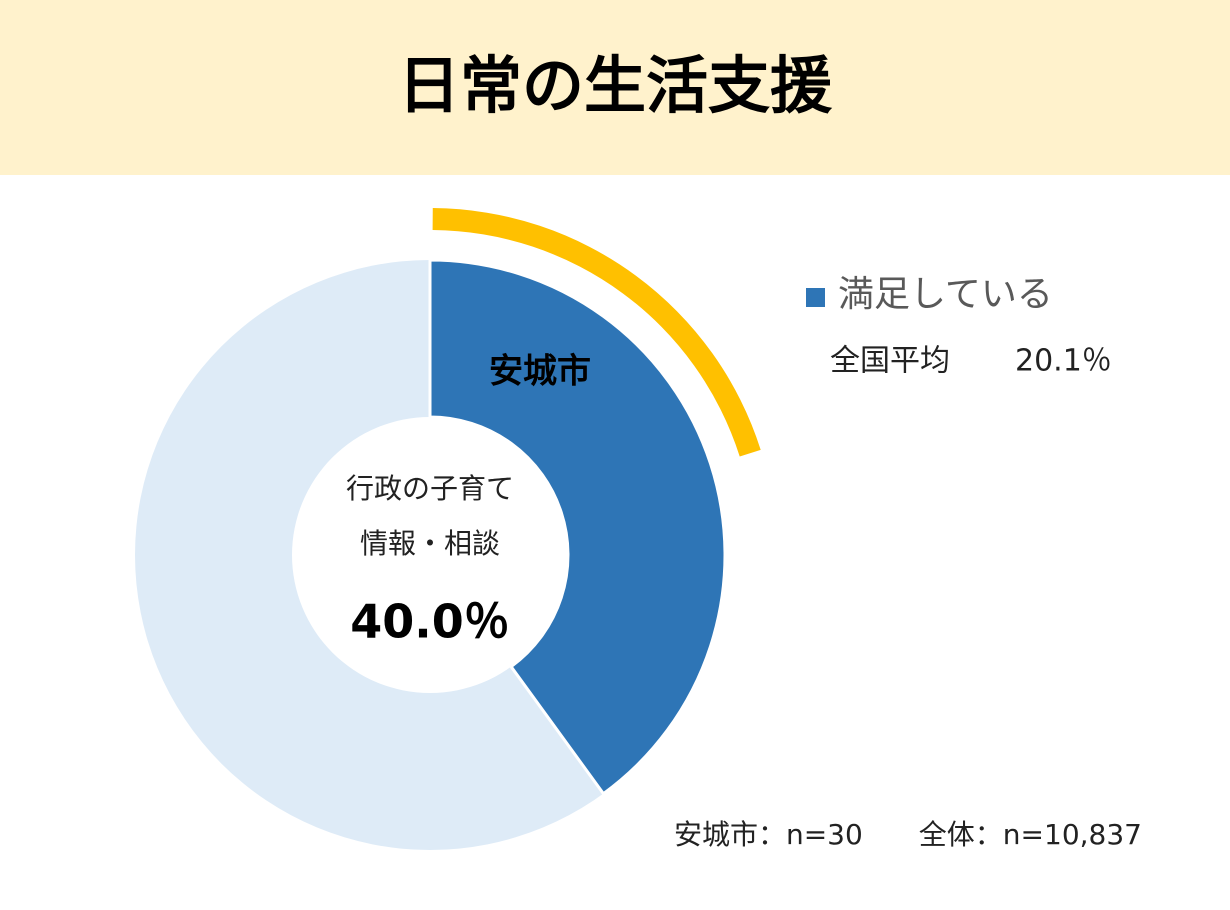  I want to click on legend-label: 満足している, so click(945, 294).